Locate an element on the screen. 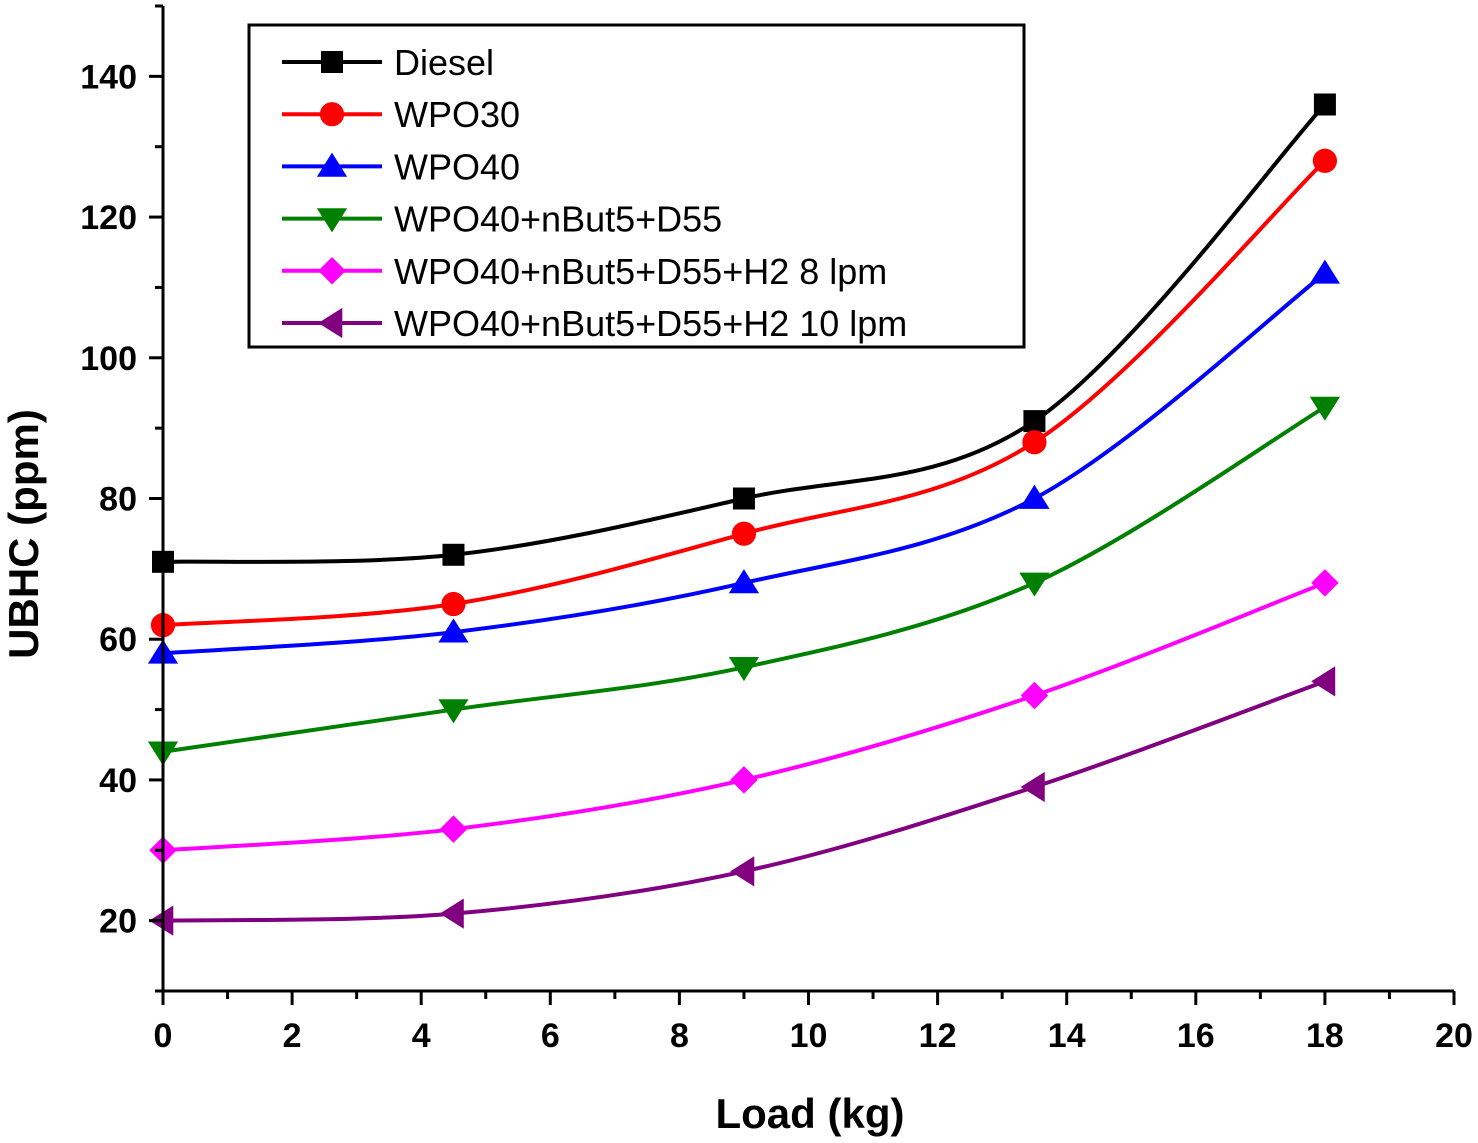  y-axis-title: UBHC (ppm) is located at coordinates (23, 534).